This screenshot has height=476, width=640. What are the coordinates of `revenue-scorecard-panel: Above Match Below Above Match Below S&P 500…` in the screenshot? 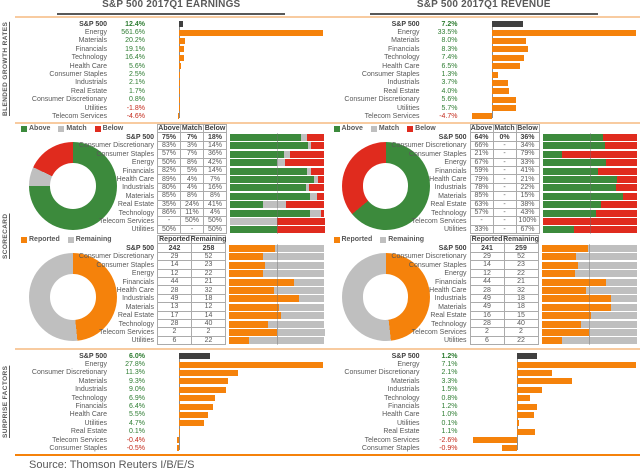 It's located at (484, 180).